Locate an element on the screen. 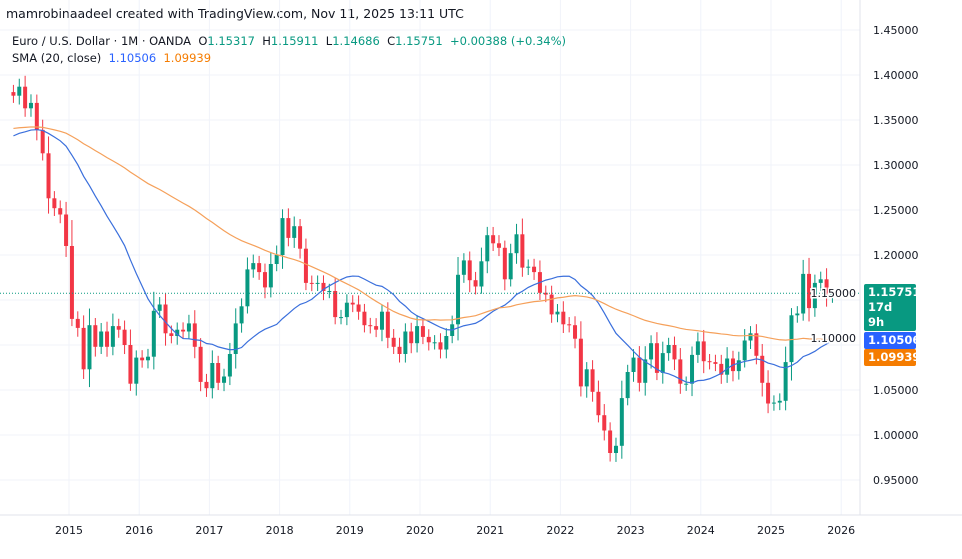 The image size is (962, 559). price-tick-label: 1.25000 is located at coordinates (896, 210).